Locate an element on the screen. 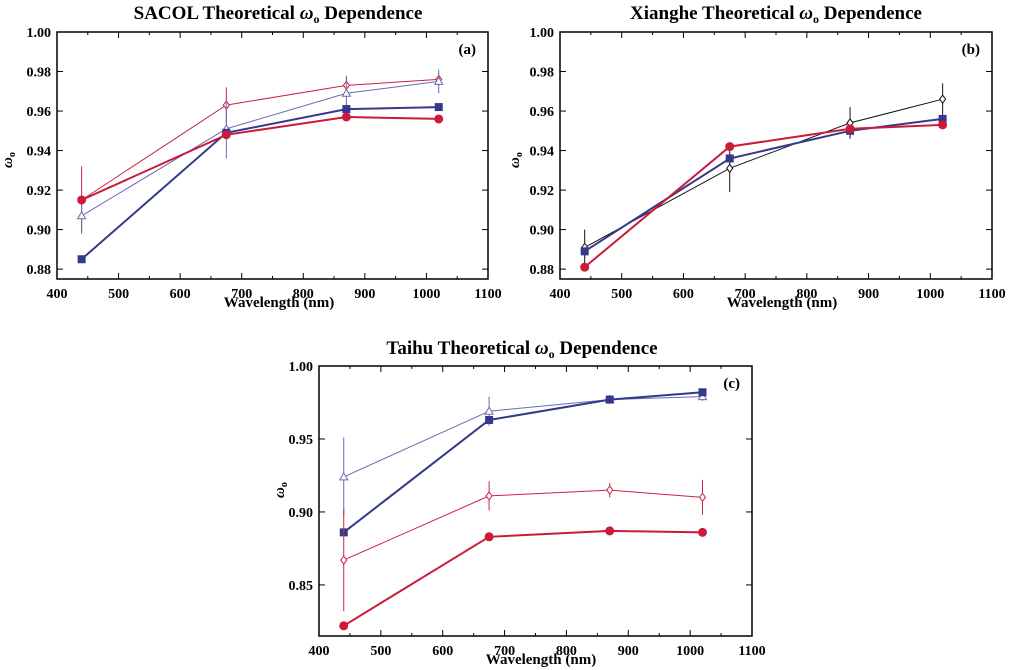  series-blue-thin-triangle is located at coordinates (260, 150).